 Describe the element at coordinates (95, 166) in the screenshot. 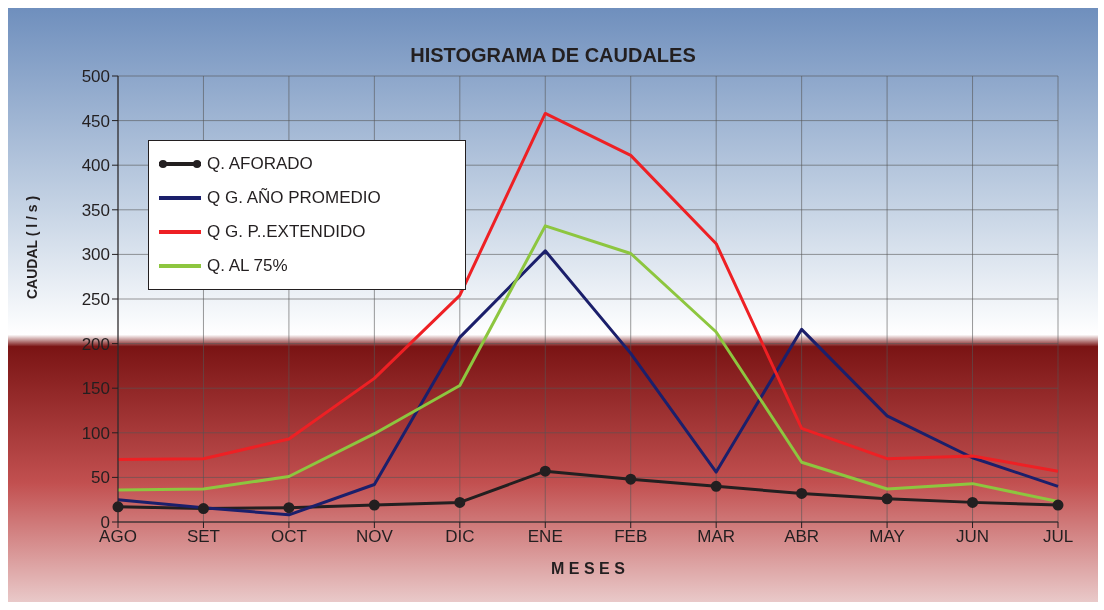

I see `y-tick-label: 400` at that location.